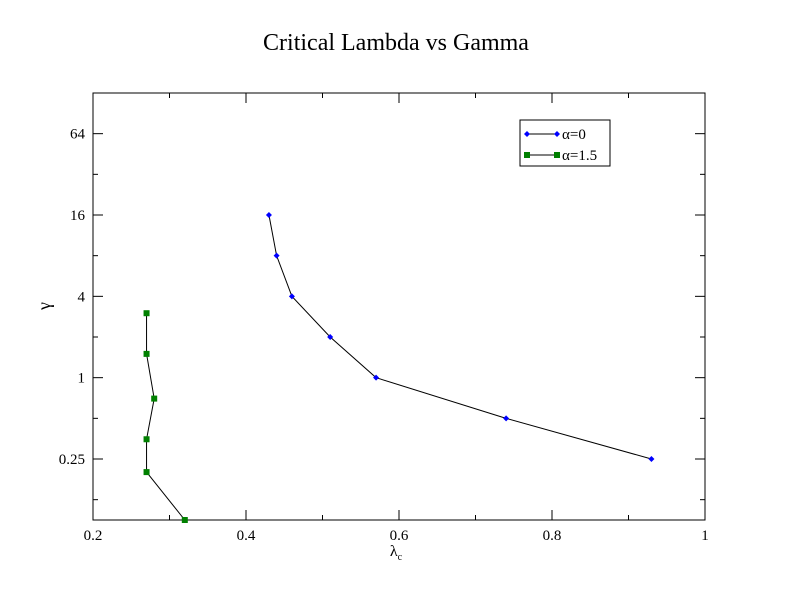 The height and width of the screenshot is (612, 792). Describe the element at coordinates (705, 536) in the screenshot. I see `x-tick-label: 1` at that location.